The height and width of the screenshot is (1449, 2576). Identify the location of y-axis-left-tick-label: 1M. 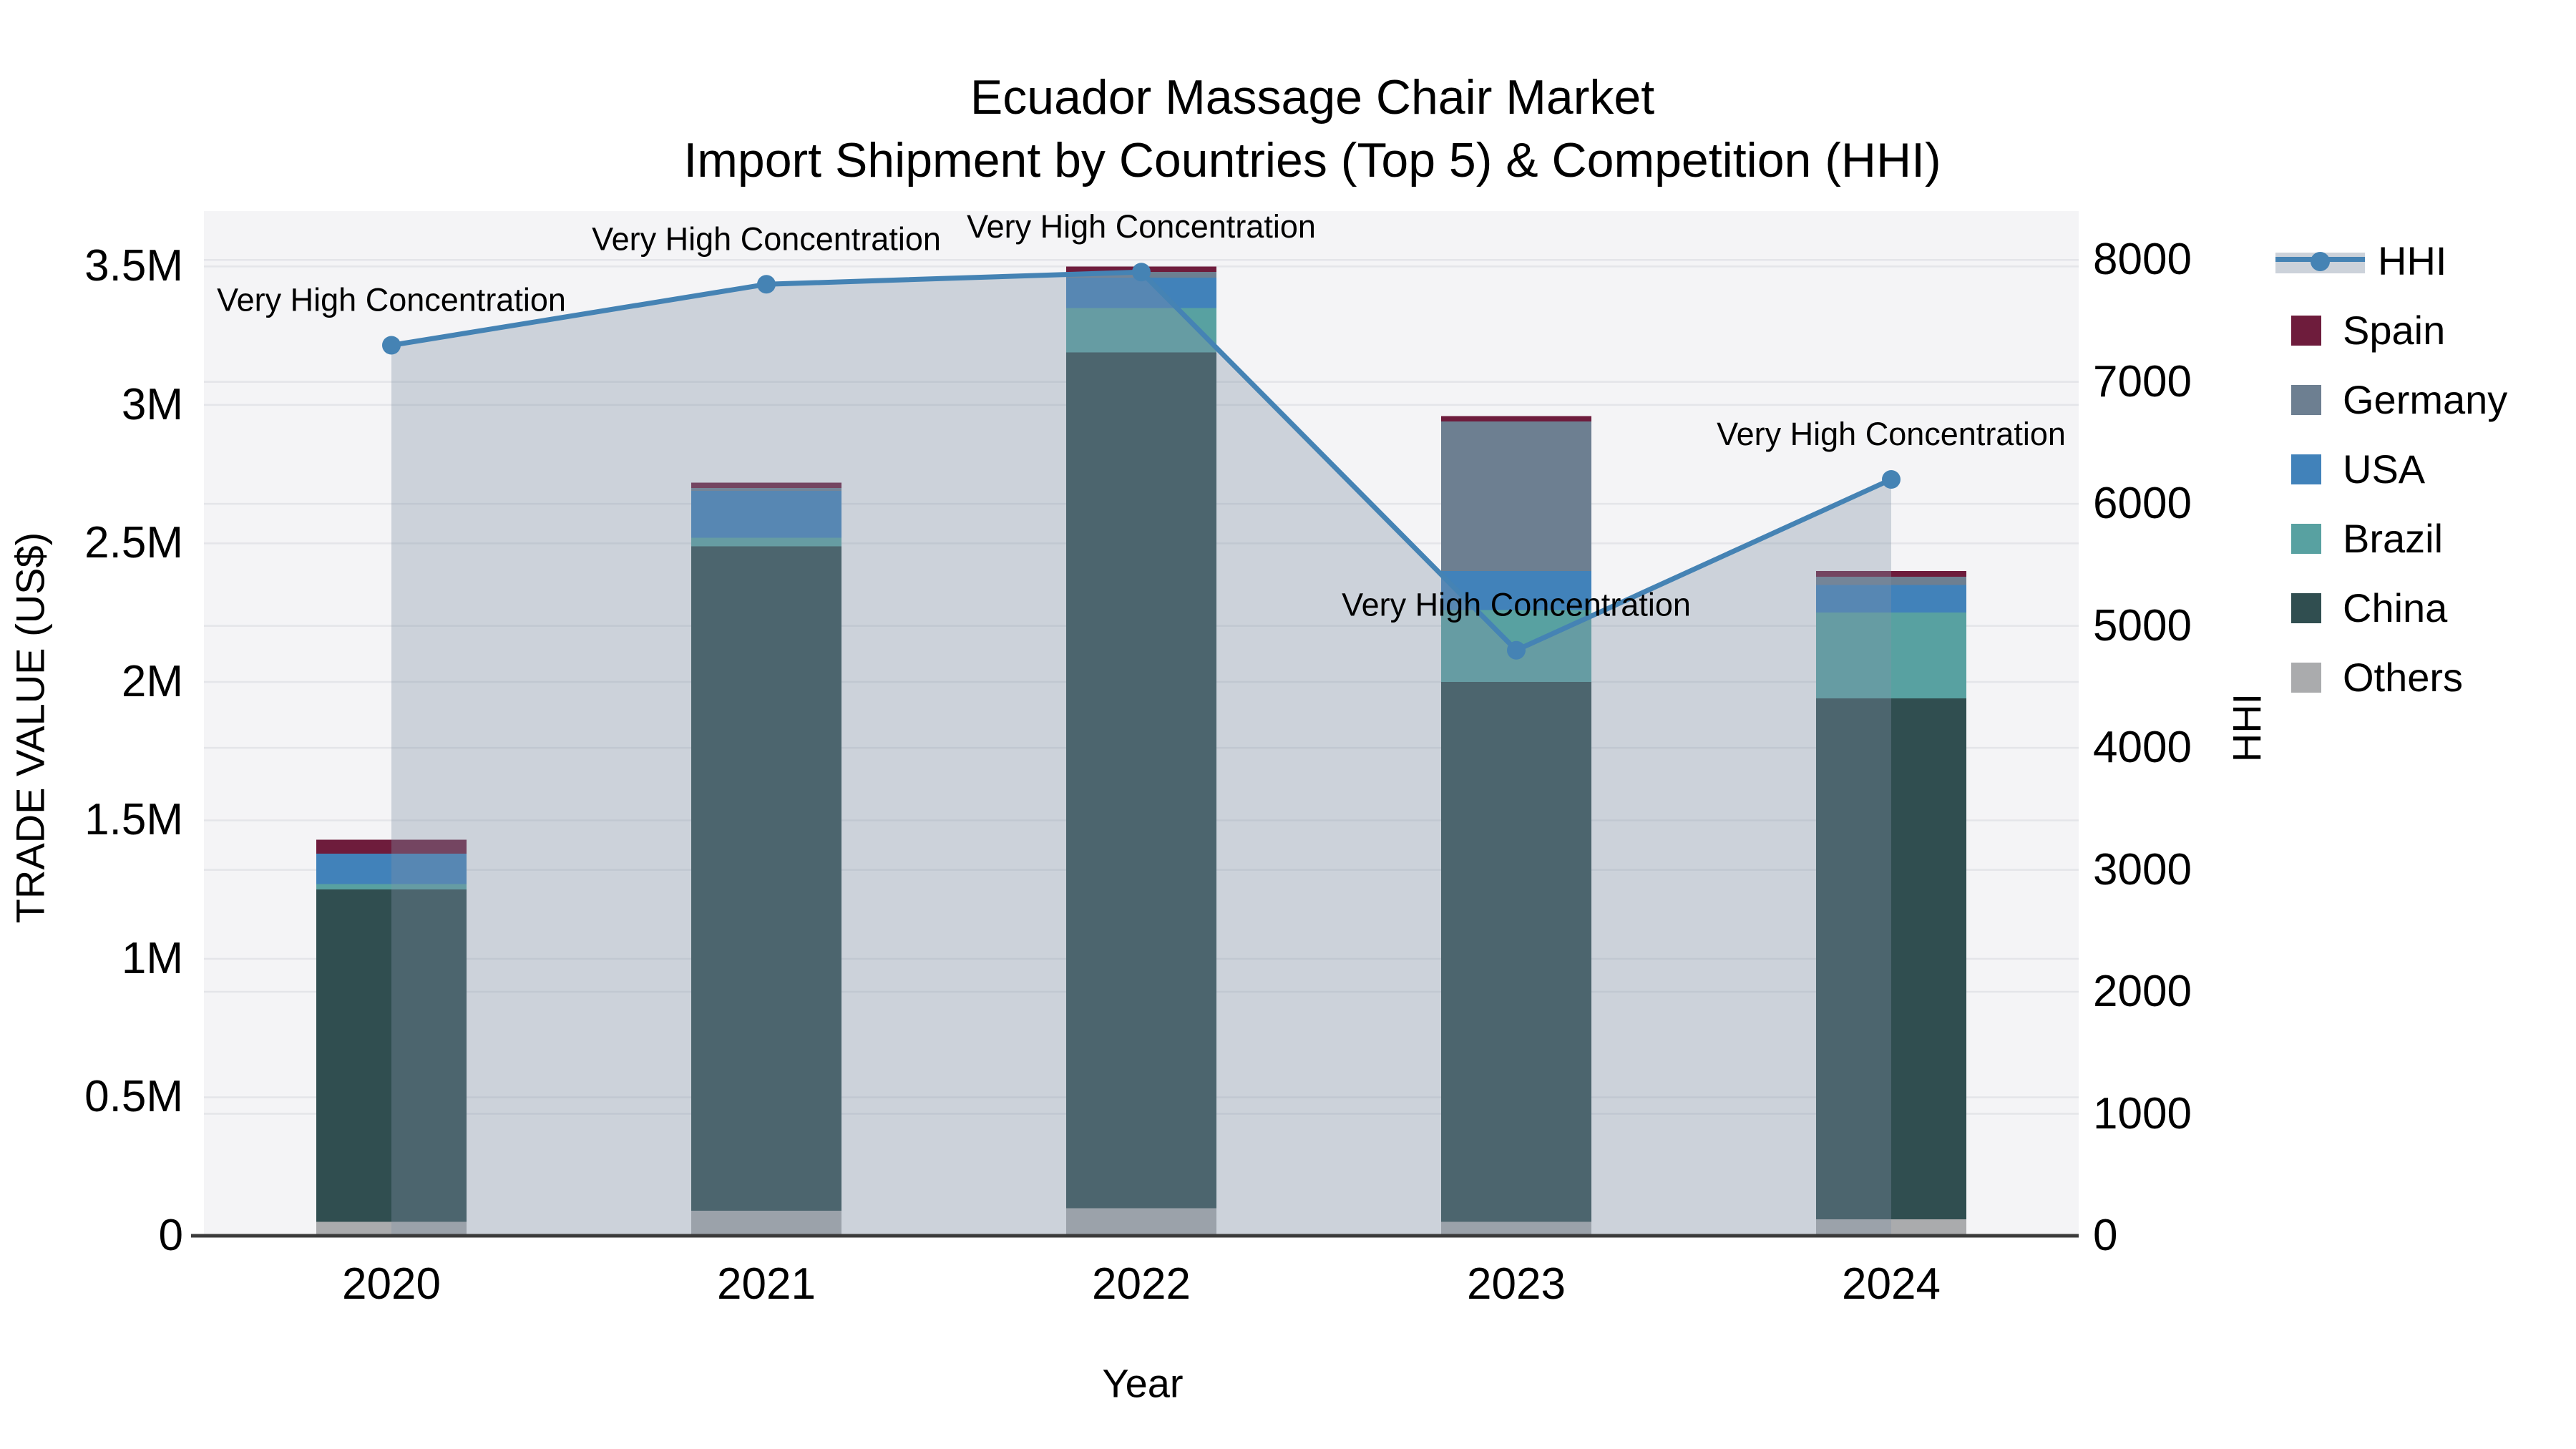
(152, 958).